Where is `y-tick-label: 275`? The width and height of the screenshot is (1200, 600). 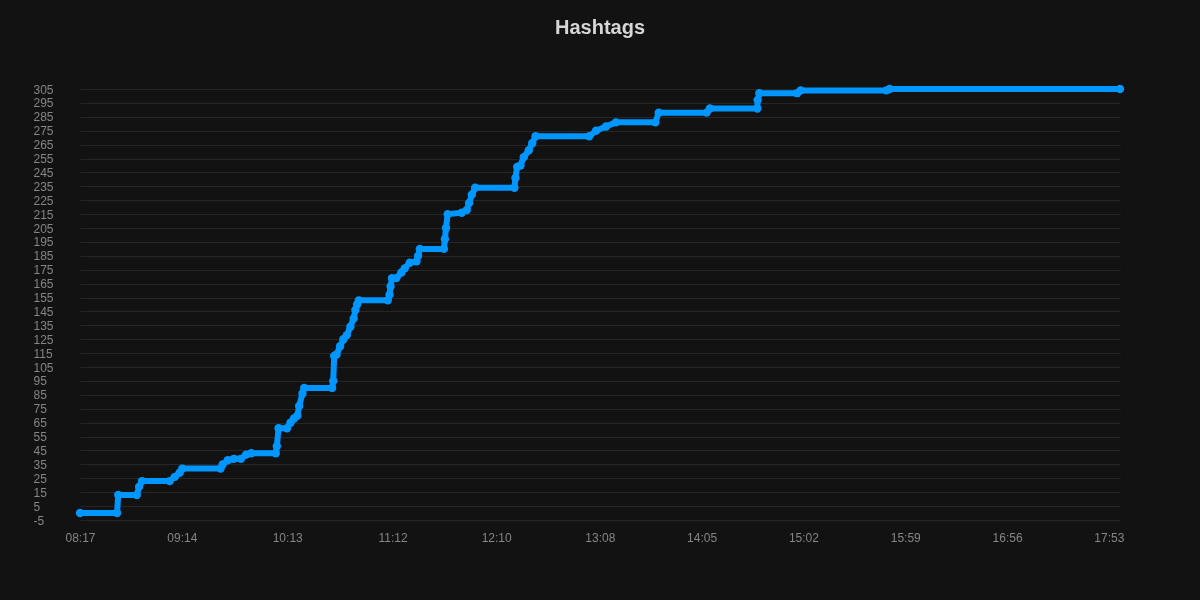 y-tick-label: 275 is located at coordinates (43, 131).